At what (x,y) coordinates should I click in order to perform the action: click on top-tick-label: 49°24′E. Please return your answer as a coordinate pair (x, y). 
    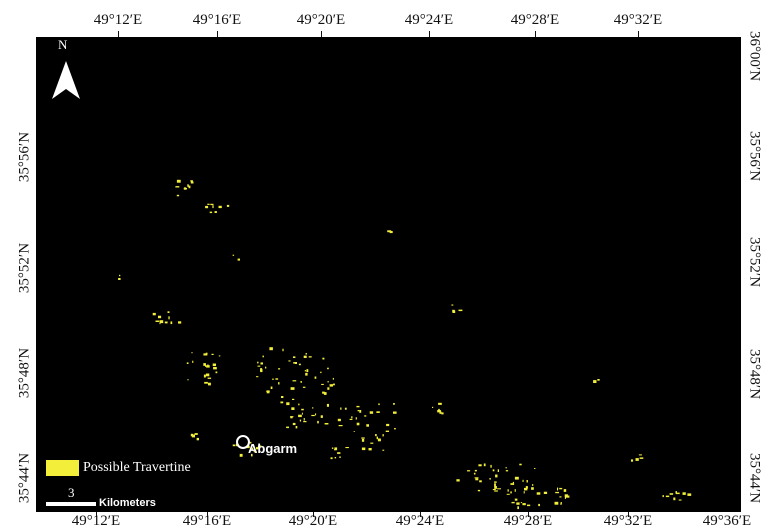
    Looking at the image, I should click on (429, 20).